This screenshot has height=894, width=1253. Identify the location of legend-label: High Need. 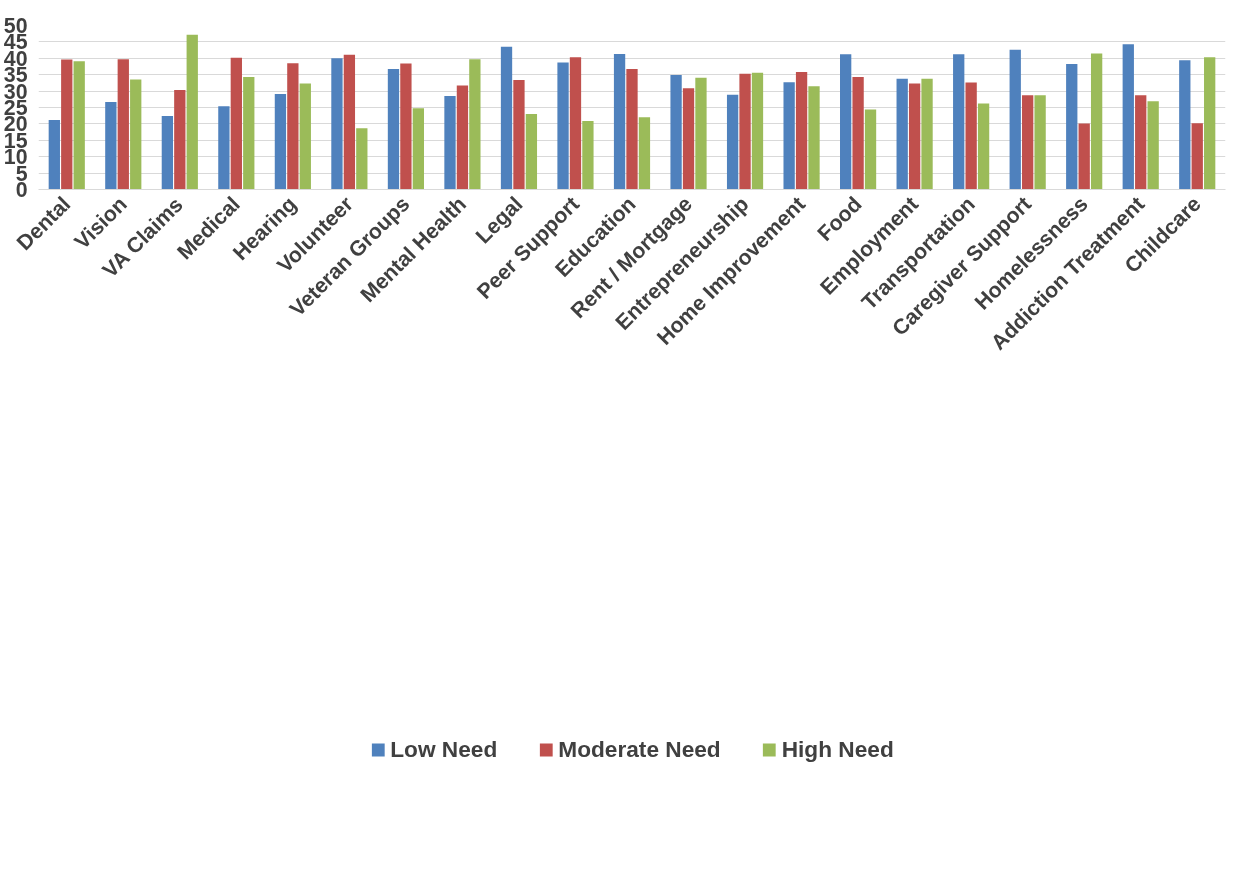
(837, 749).